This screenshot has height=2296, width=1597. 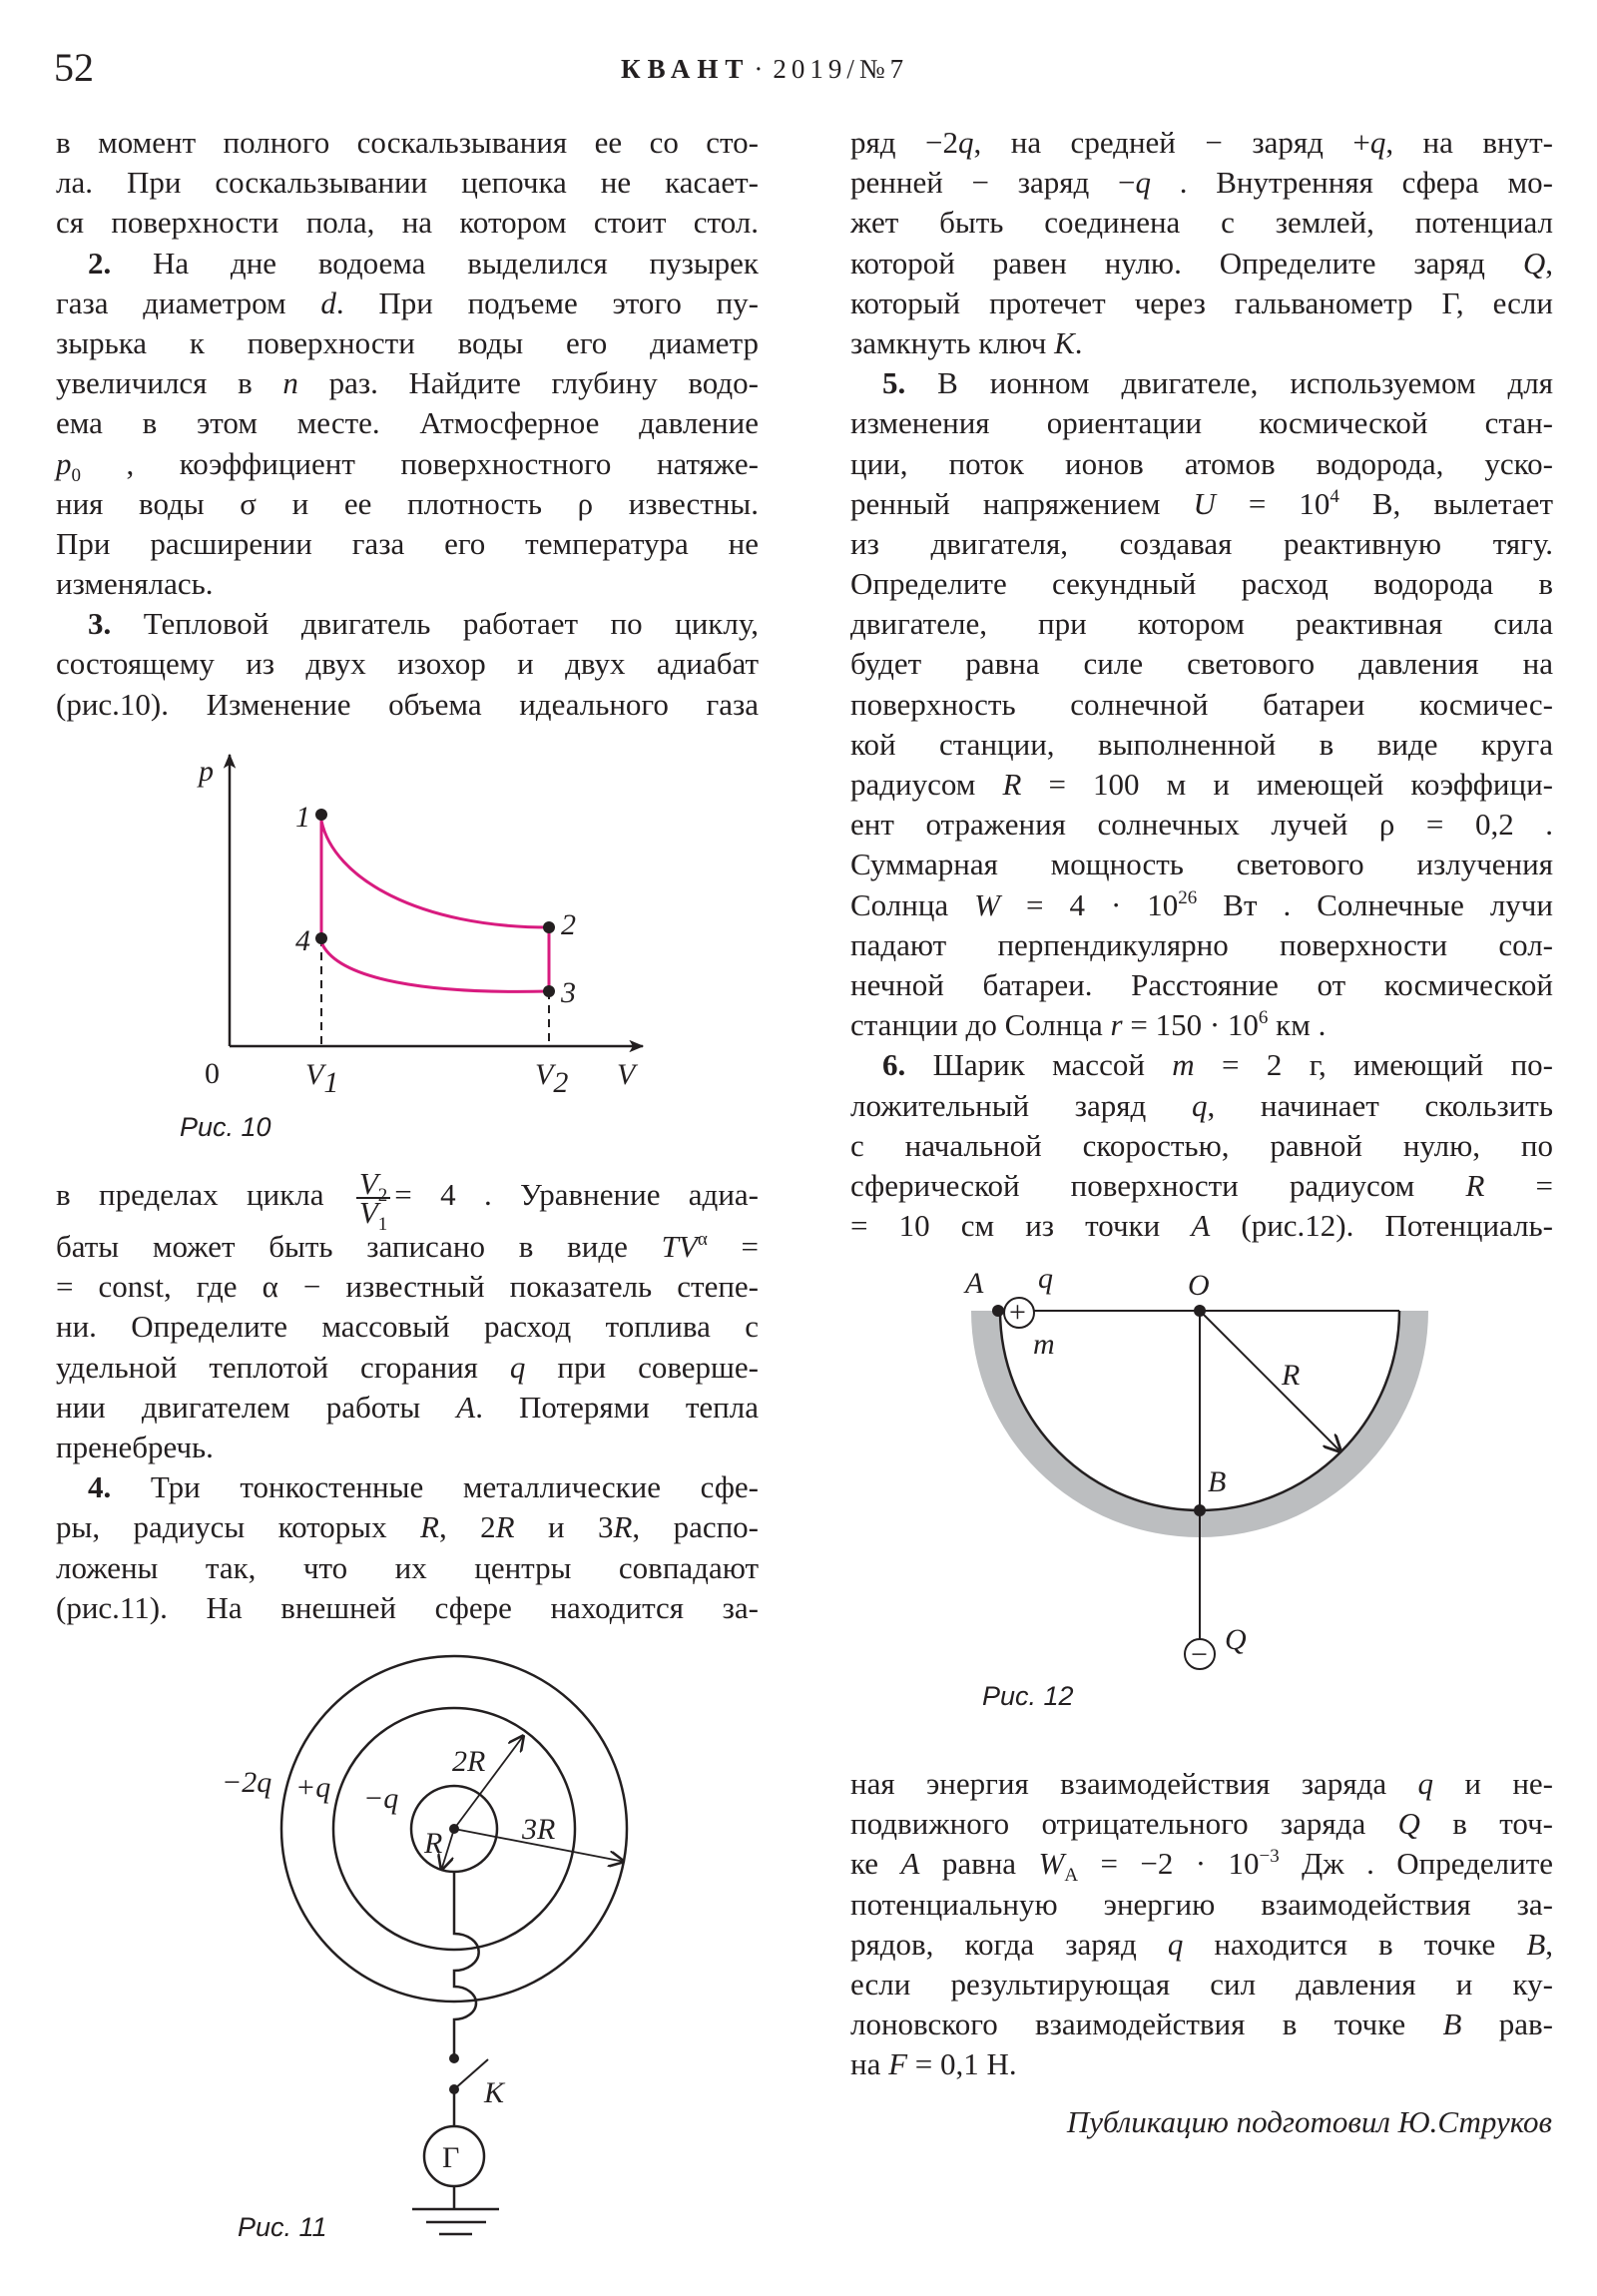 What do you see at coordinates (1263, 1018) in the screenshot?
I see `superscript: 6` at bounding box center [1263, 1018].